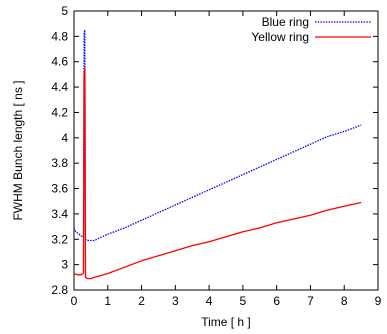  I want to click on x-tick-label: 7, so click(310, 301).